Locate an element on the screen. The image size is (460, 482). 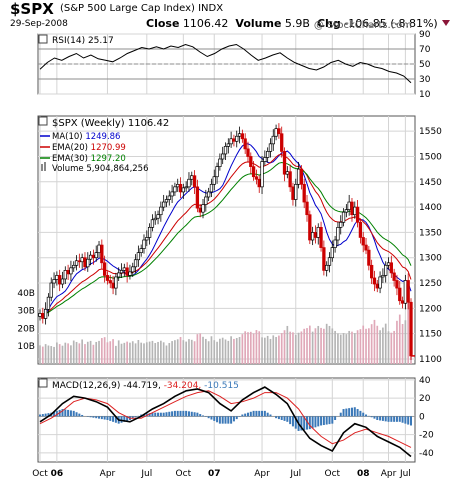
price-tick-label: 1150 is located at coordinates (430, 335).